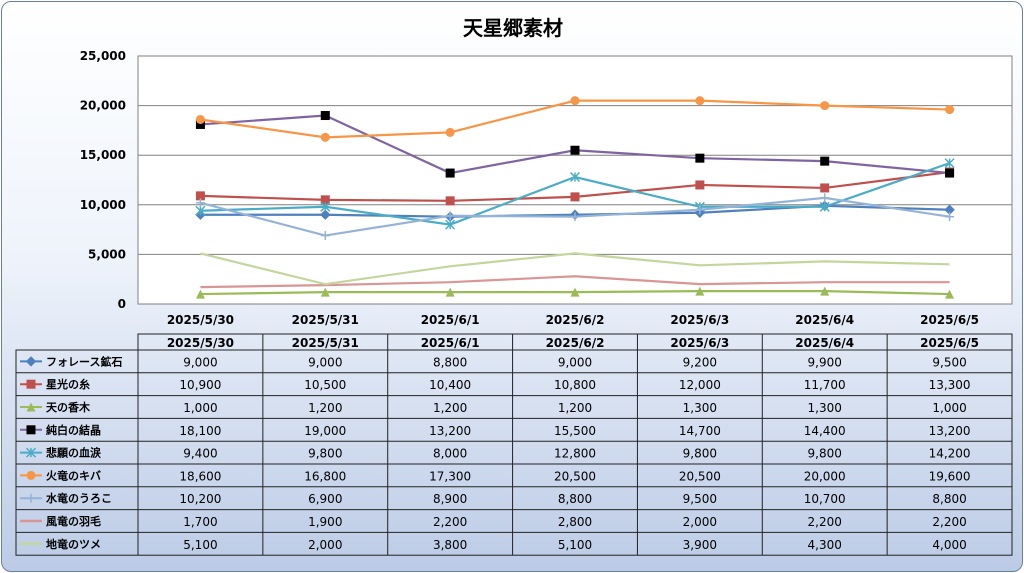  Describe the element at coordinates (200, 522) in the screenshot. I see `table-cell: 1,700` at that location.